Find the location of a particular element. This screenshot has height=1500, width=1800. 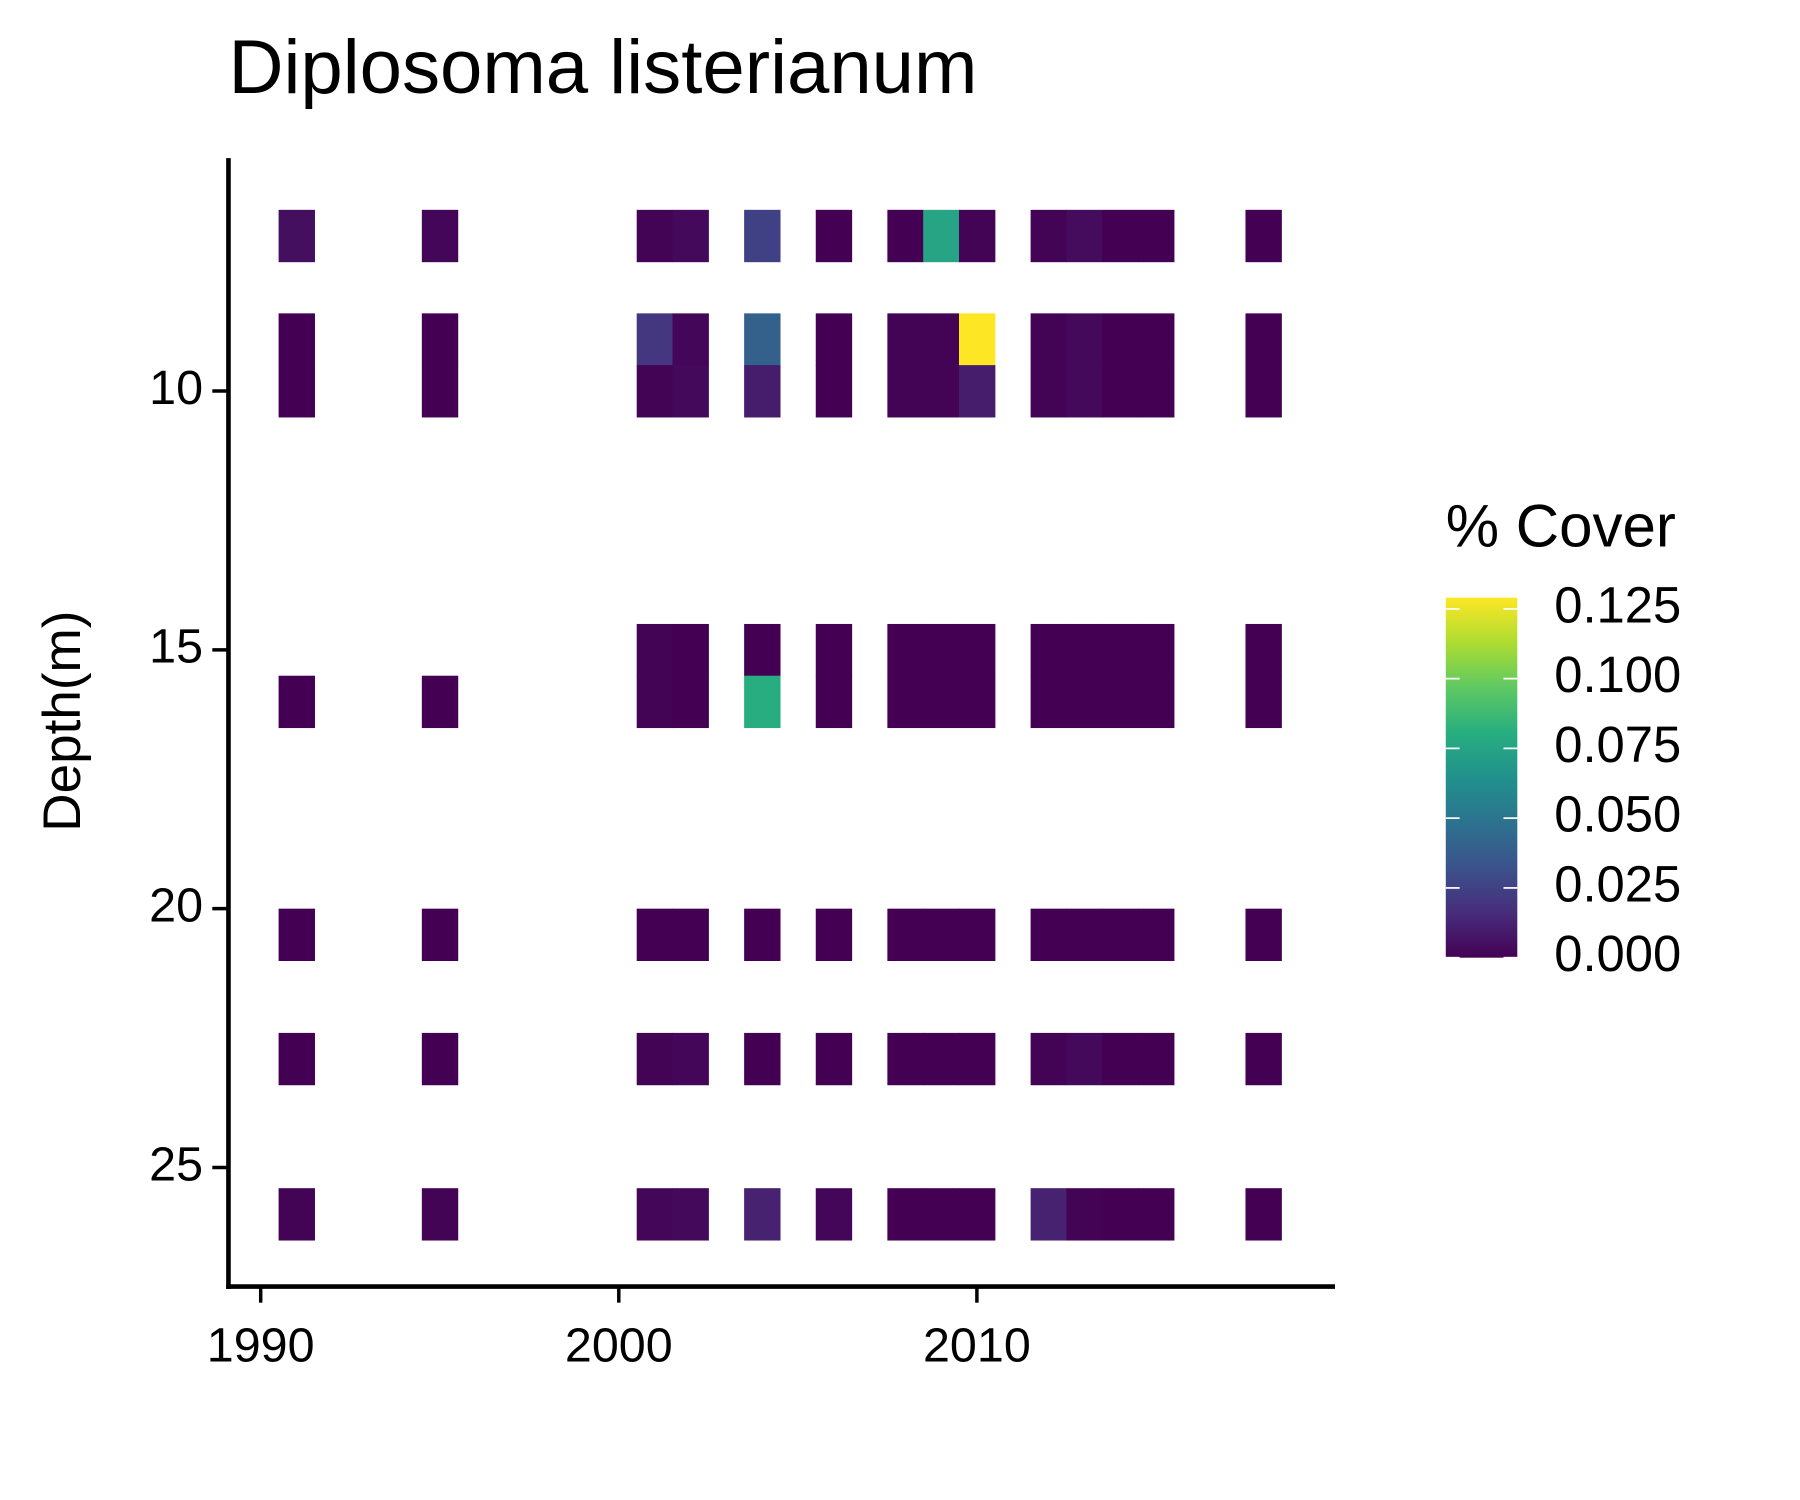

colorbar is located at coordinates (1481, 777).